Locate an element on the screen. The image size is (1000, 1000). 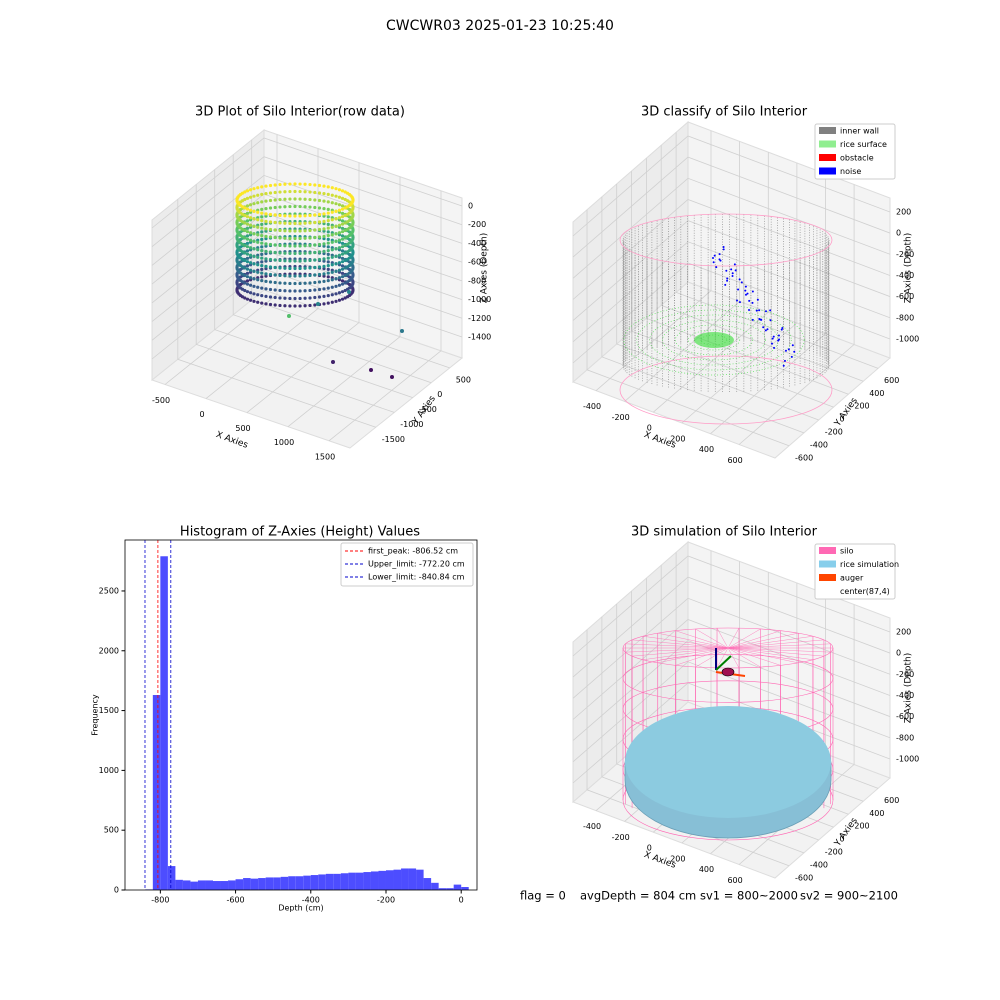
rice-surface is located at coordinates (714, 340).